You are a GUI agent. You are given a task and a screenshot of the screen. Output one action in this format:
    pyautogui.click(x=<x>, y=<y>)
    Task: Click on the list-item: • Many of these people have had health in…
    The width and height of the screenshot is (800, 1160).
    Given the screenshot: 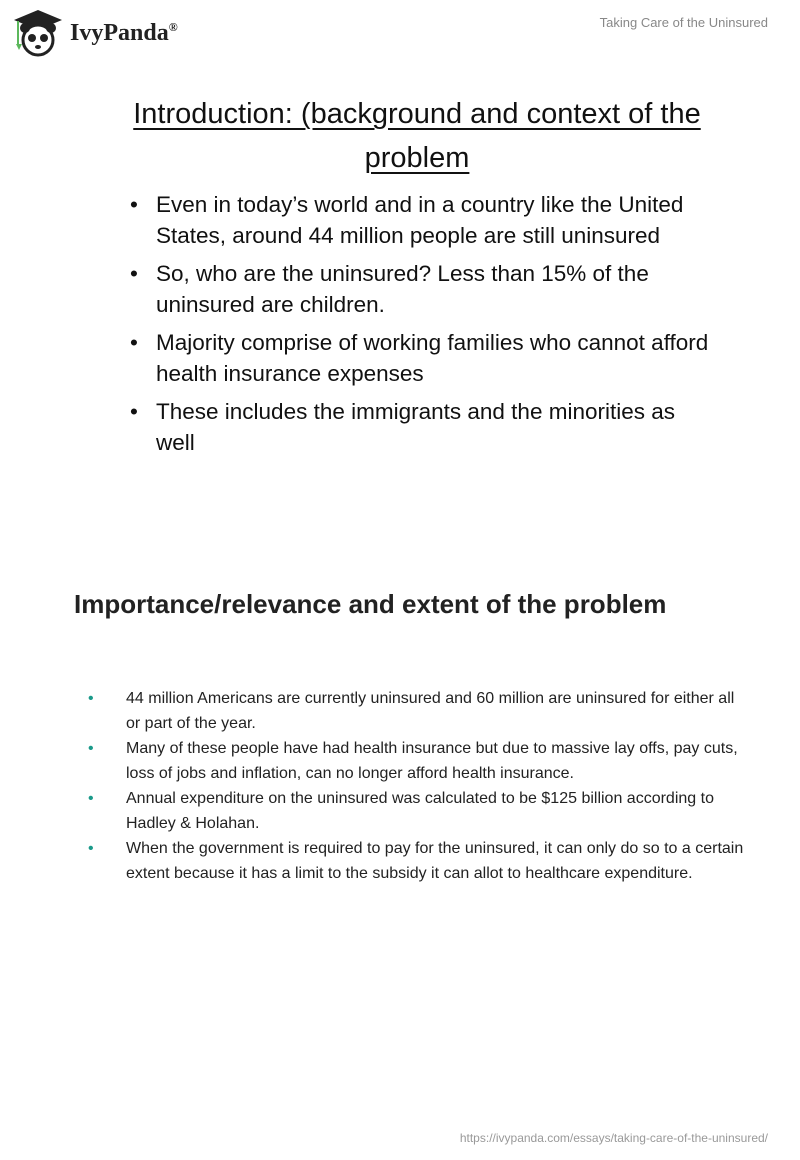 What is the action you would take?
    pyautogui.click(x=418, y=761)
    